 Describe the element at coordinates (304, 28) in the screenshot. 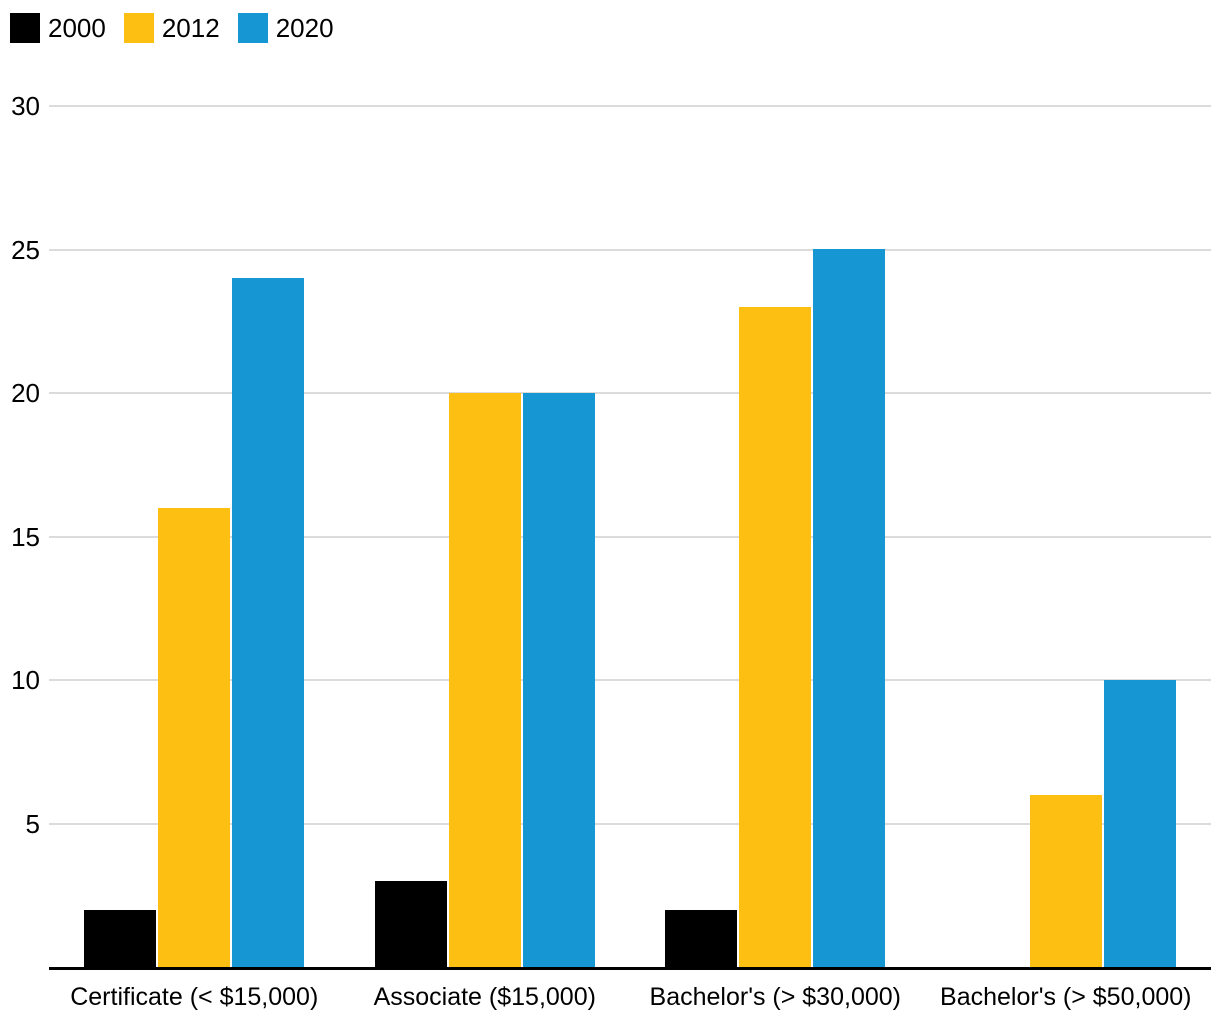

I see `legend-label: 2020` at that location.